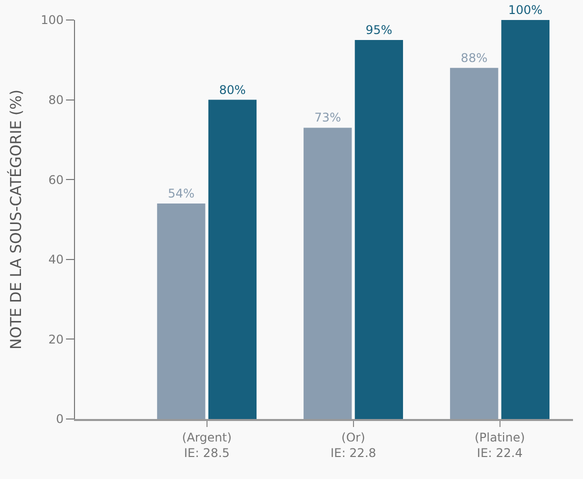 The image size is (583, 479). I want to click on data-label: 88%, so click(474, 57).